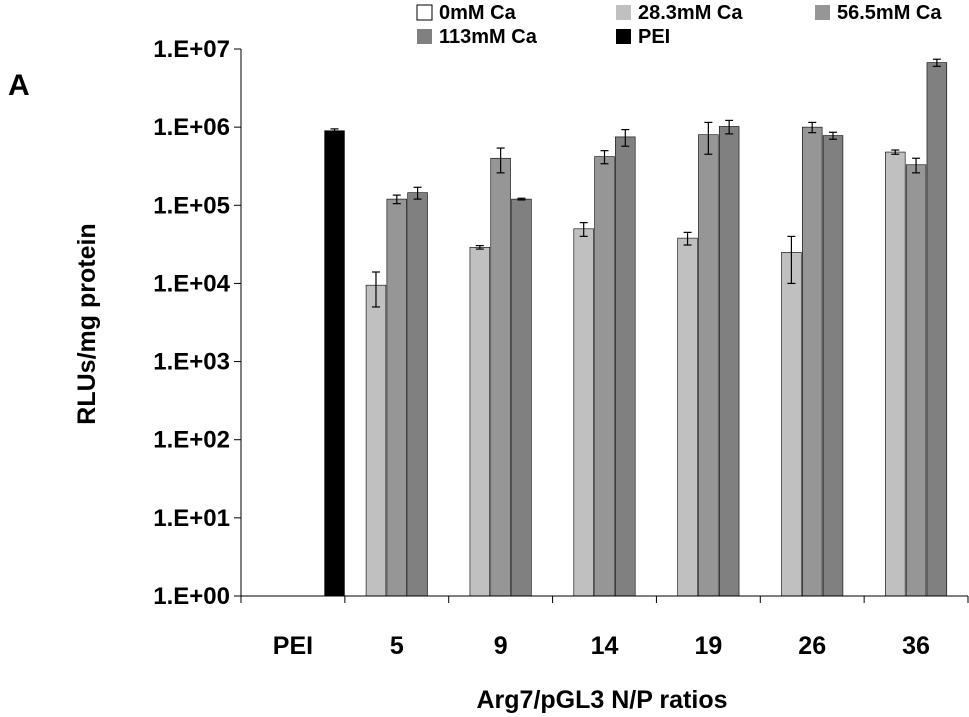 Image resolution: width=969 pixels, height=717 pixels. Describe the element at coordinates (191, 440) in the screenshot. I see `y-tick-label: 1.E+02` at that location.